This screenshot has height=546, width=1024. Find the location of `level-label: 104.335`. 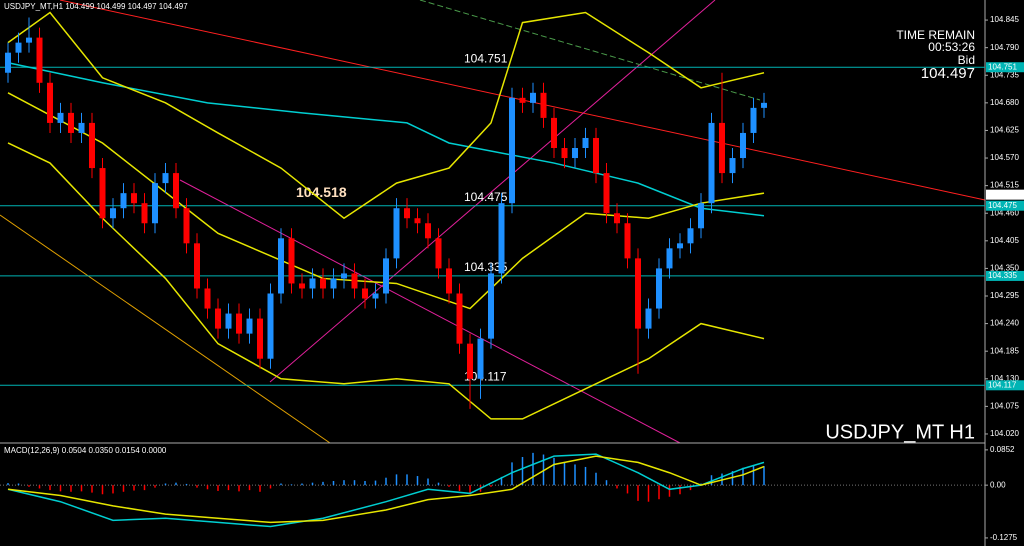

level-label: 104.335 is located at coordinates (486, 267).